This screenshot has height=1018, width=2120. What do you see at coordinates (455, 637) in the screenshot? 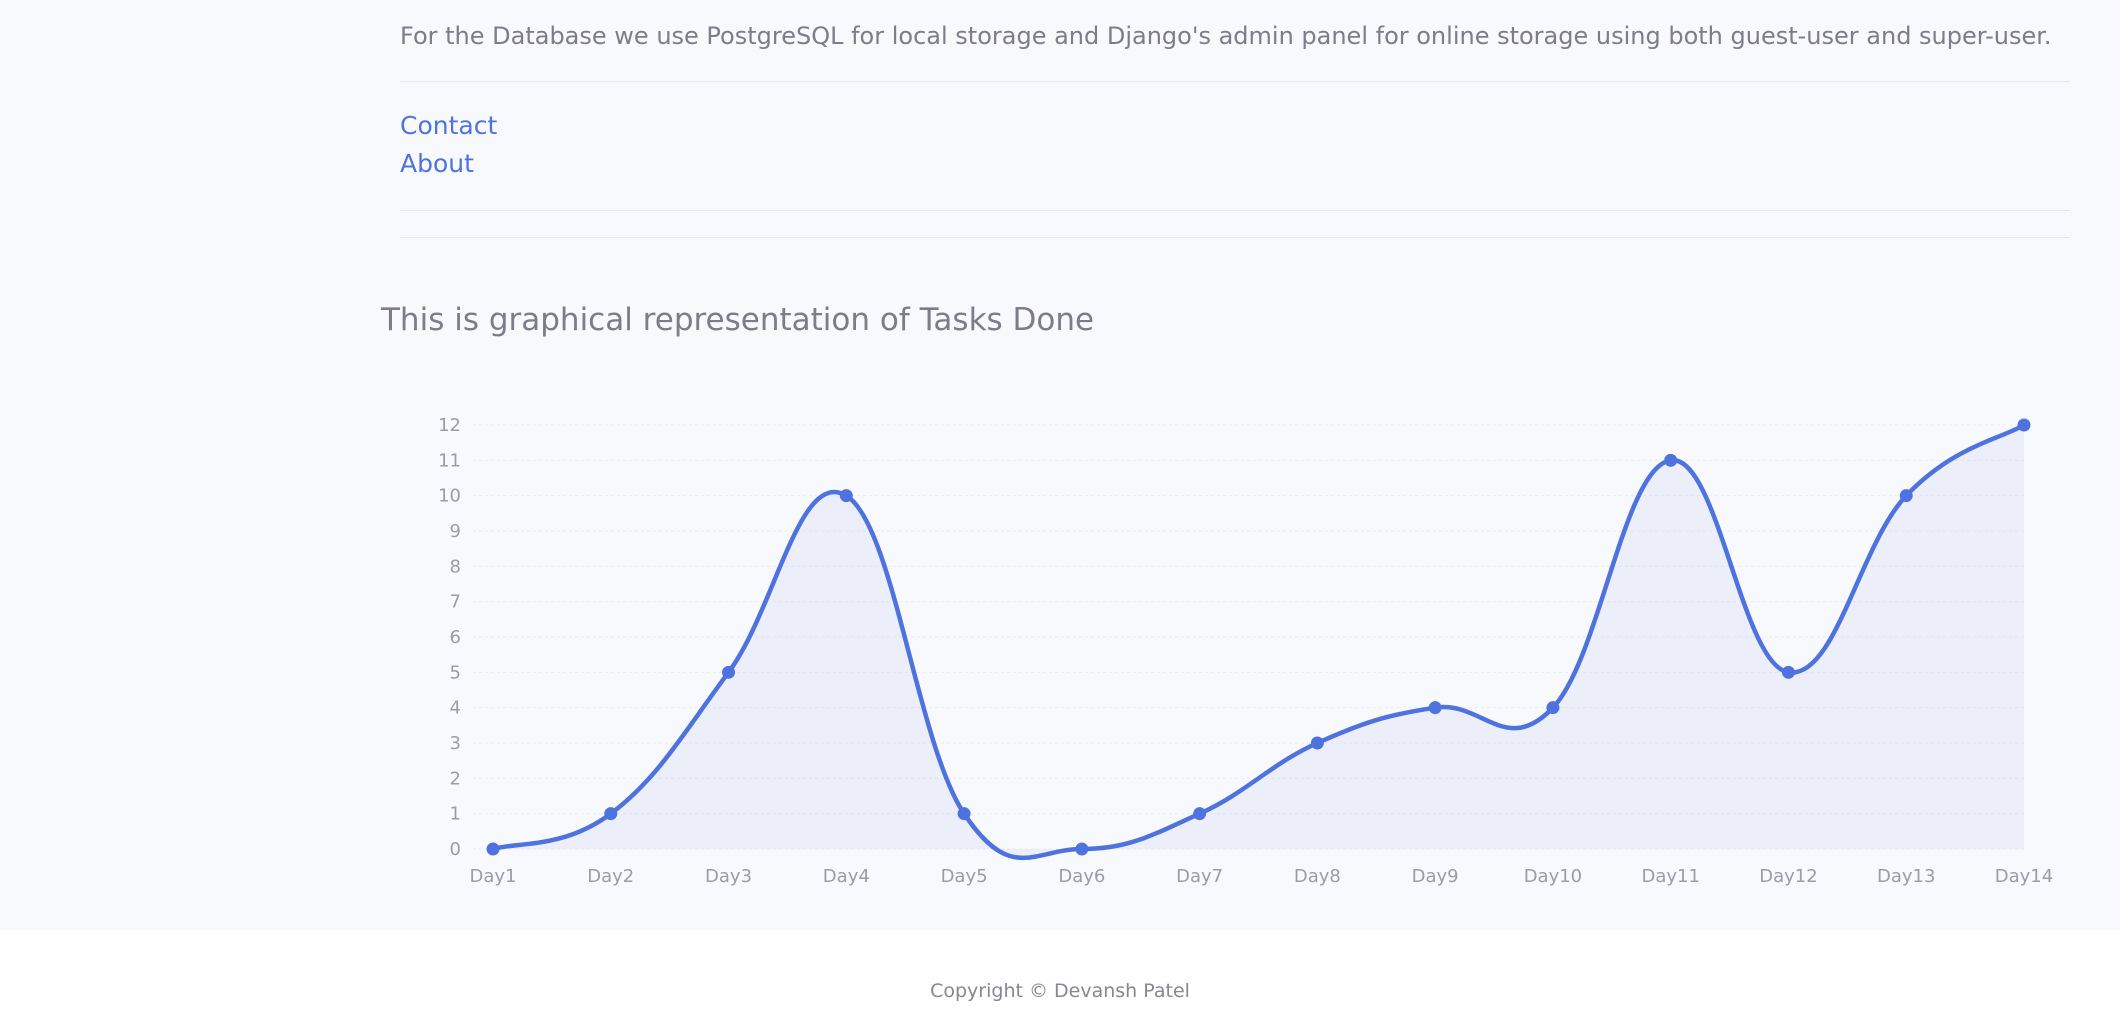
I see `y-tick-label: 6` at bounding box center [455, 637].